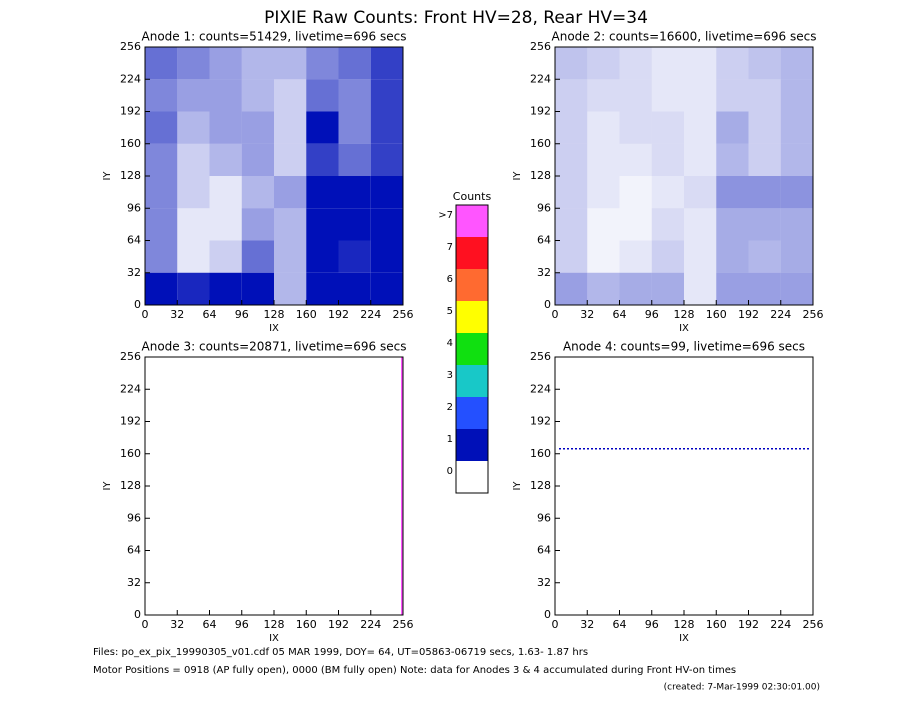 This screenshot has height=709, width=913. Describe the element at coordinates (742, 688) in the screenshot. I see `footer-created: (created: 7-Mar-1999 02:30:01.00)` at that location.